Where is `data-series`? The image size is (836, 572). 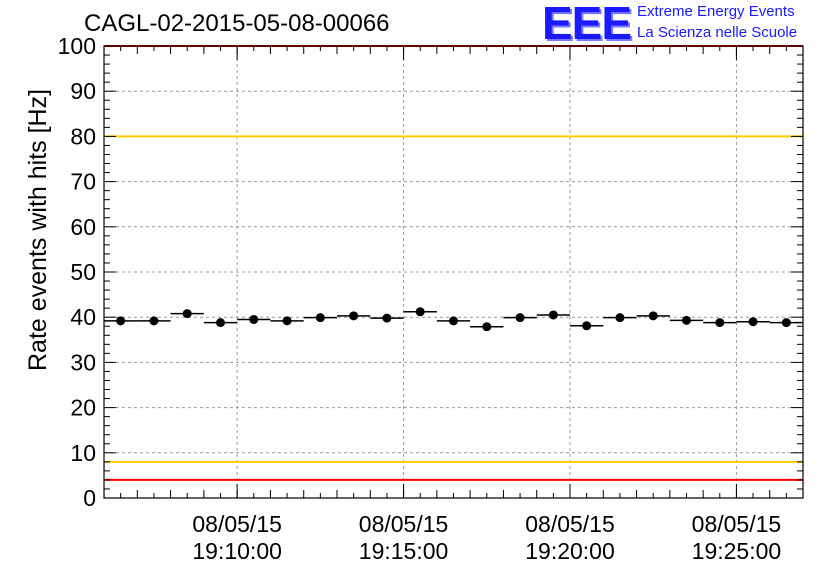 data-series is located at coordinates (453, 319).